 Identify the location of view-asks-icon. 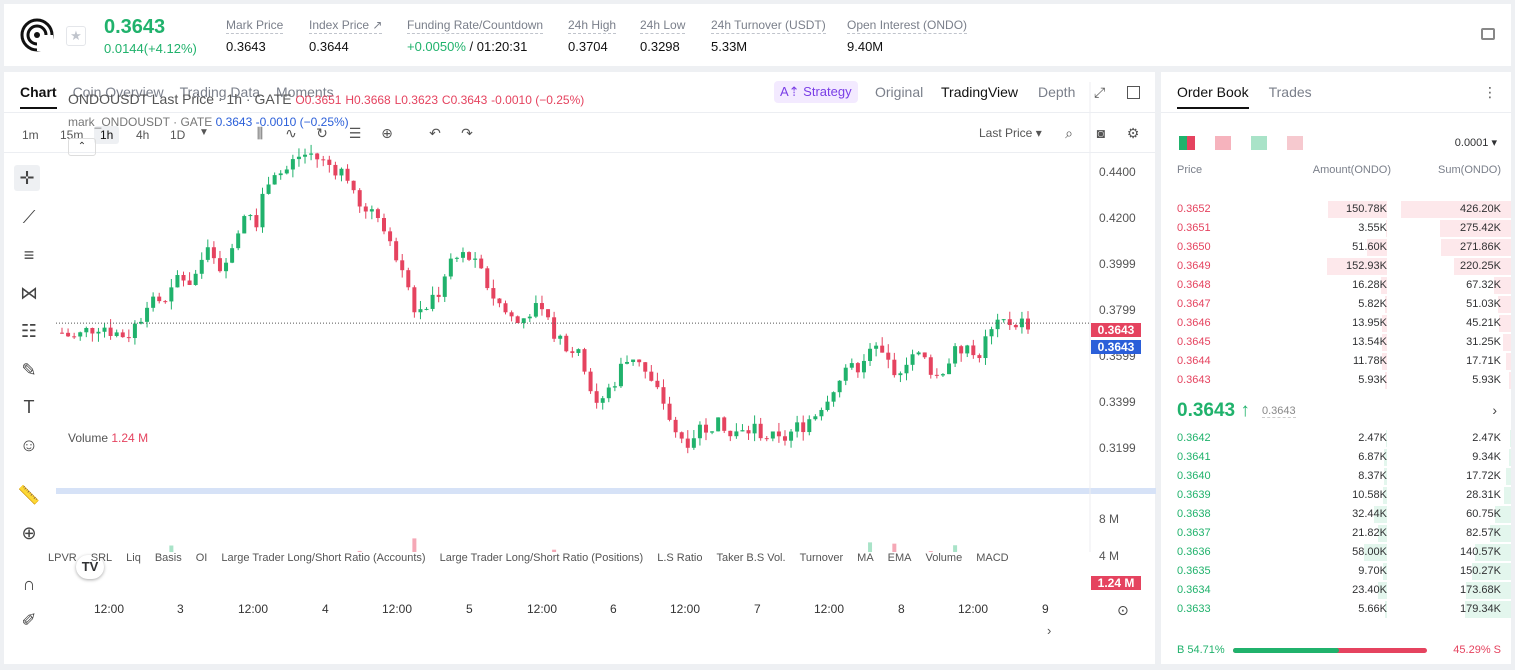
(1223, 143).